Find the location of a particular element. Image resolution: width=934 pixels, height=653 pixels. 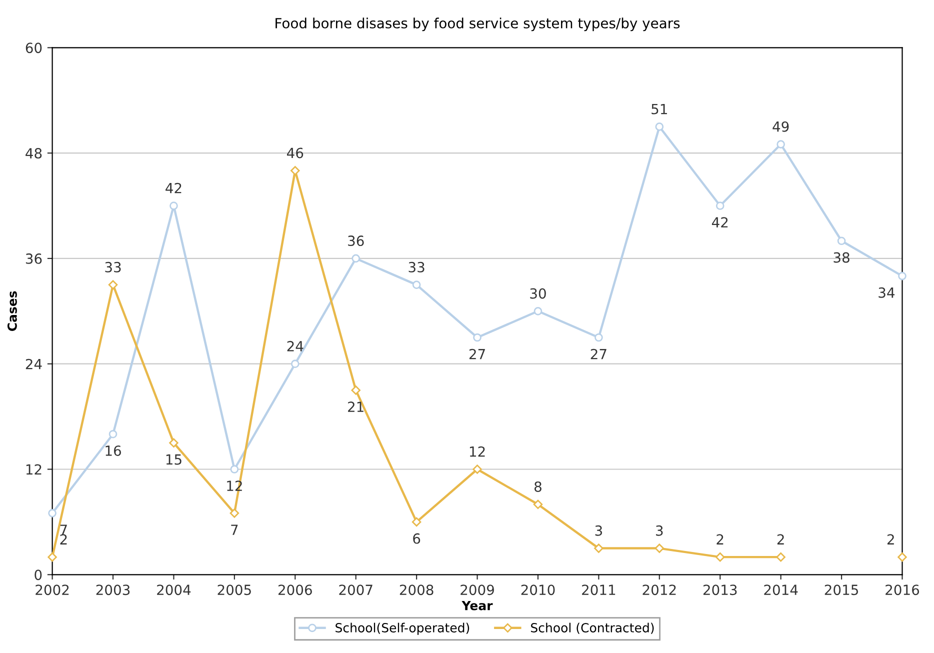

x-tick-label: 2009 is located at coordinates (477, 590).